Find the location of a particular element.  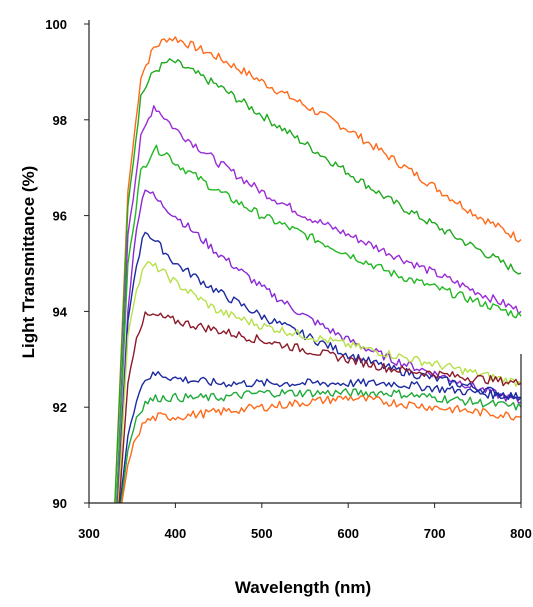

y-tick-label-100: 100 is located at coordinates (56, 24).